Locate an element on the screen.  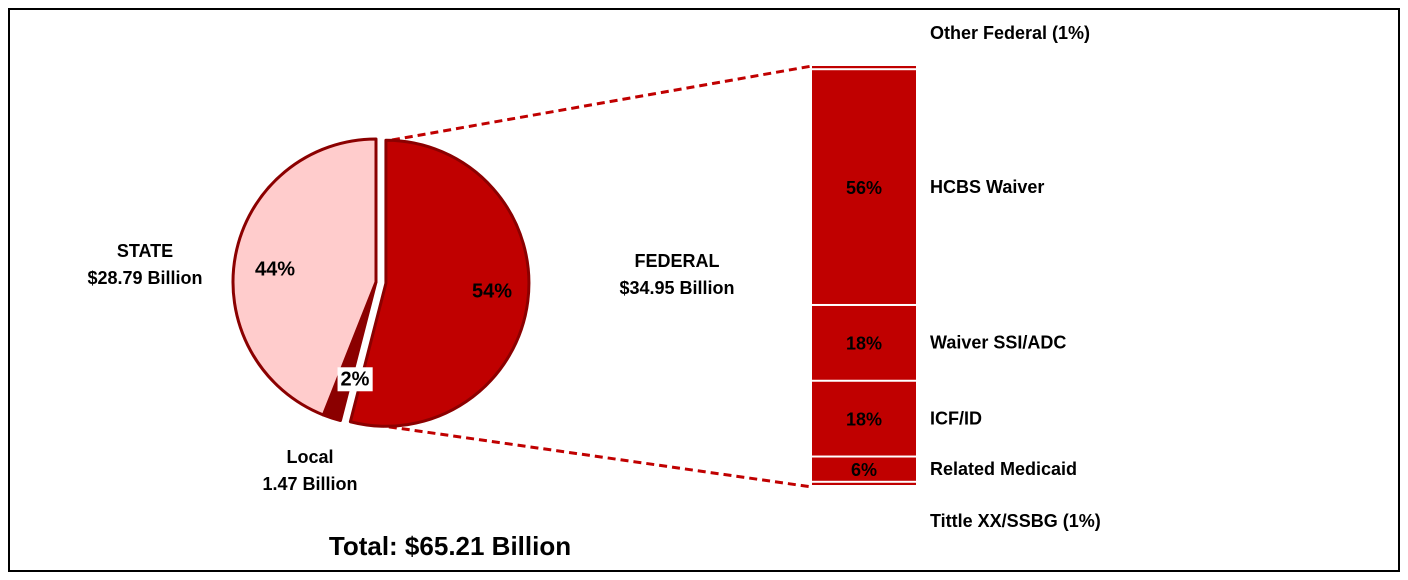
label-bg is located at coordinates (355, 379).